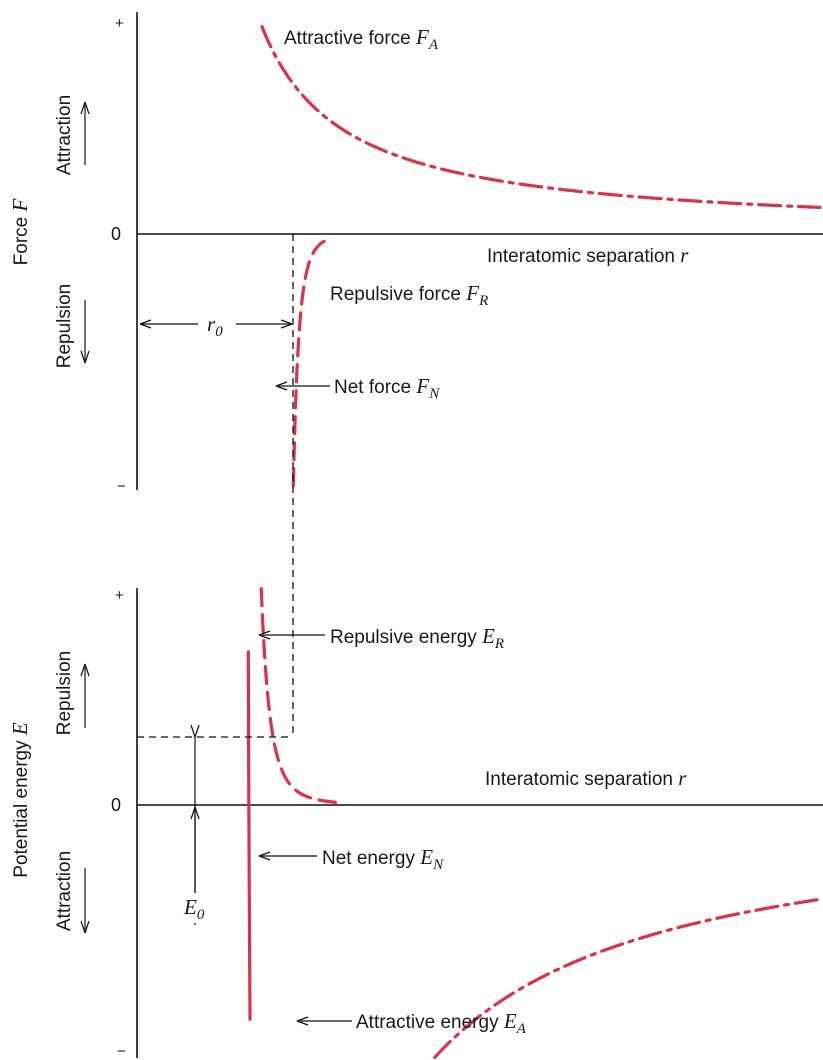  I want to click on r0-label: r0, so click(215, 326).